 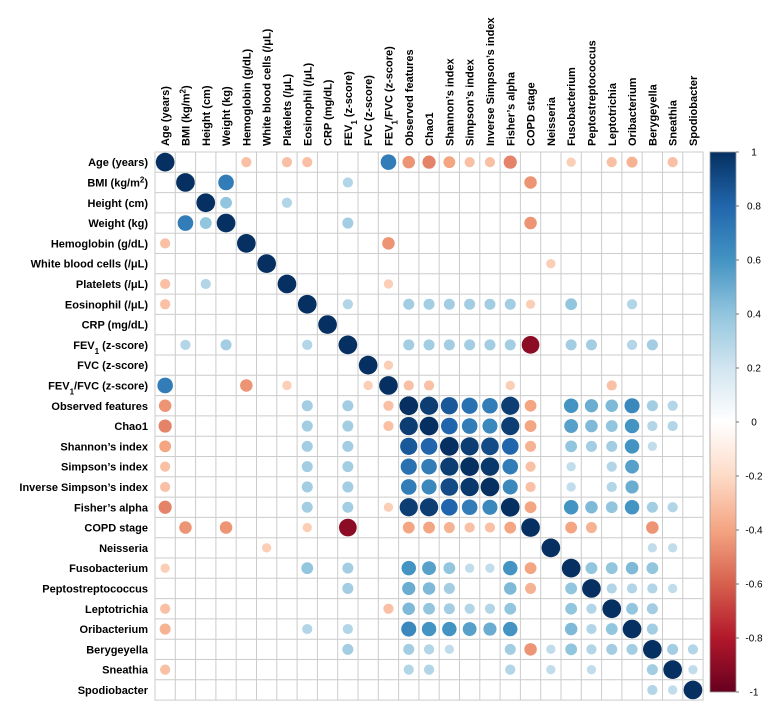 I want to click on row-label: Peptostreptococcus, so click(x=95, y=589).